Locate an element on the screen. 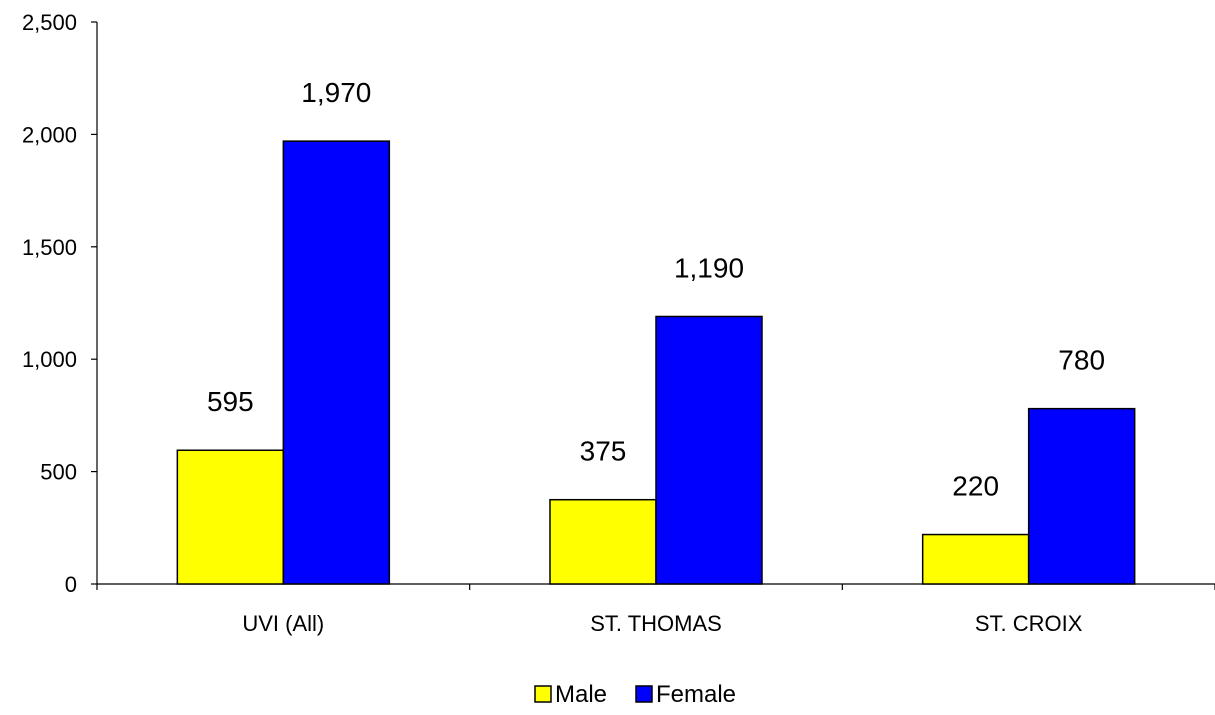 This screenshot has height=715, width=1215. y-tick-label: 2,000 is located at coordinates (49, 134).